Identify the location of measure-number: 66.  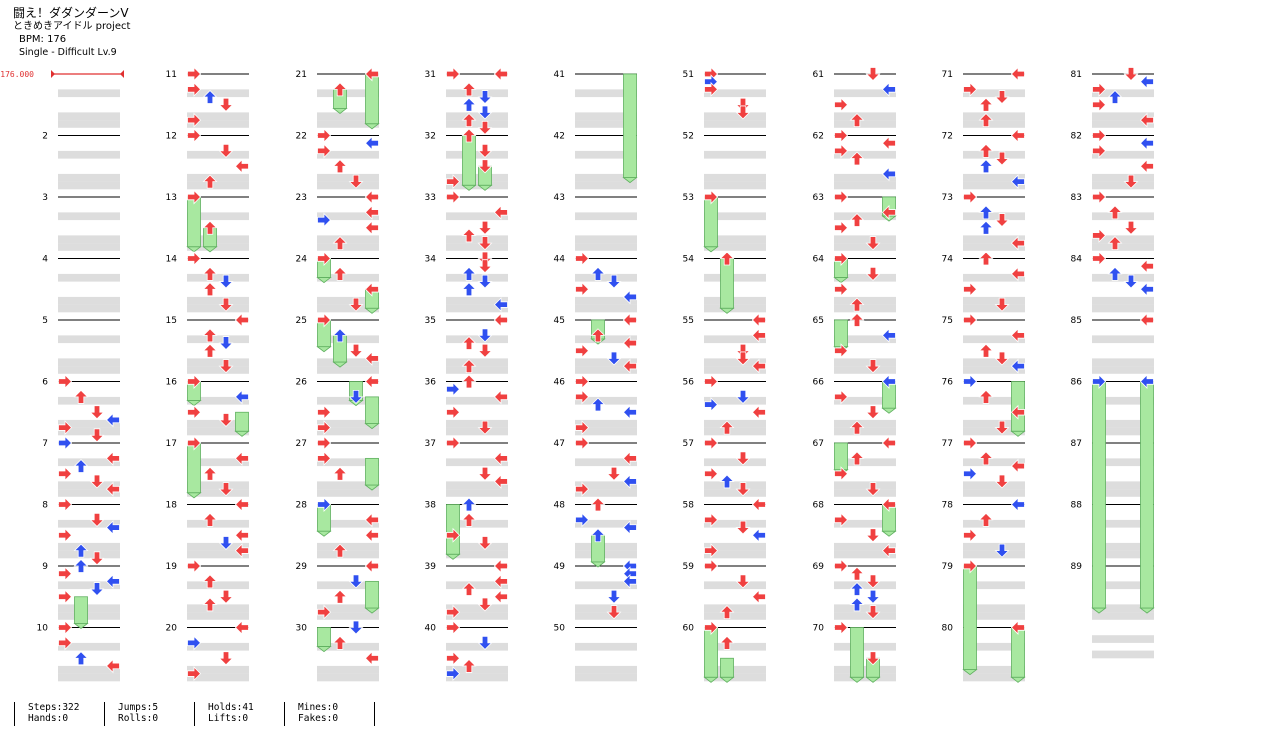
(819, 383).